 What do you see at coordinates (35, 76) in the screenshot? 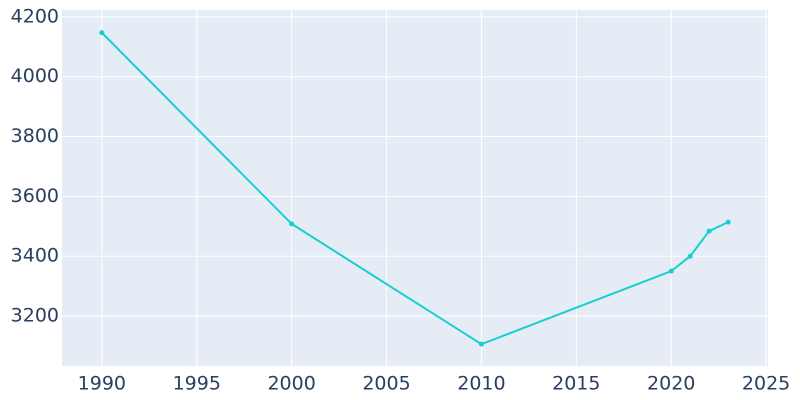
I see `y-tick-label: 4000` at bounding box center [35, 76].